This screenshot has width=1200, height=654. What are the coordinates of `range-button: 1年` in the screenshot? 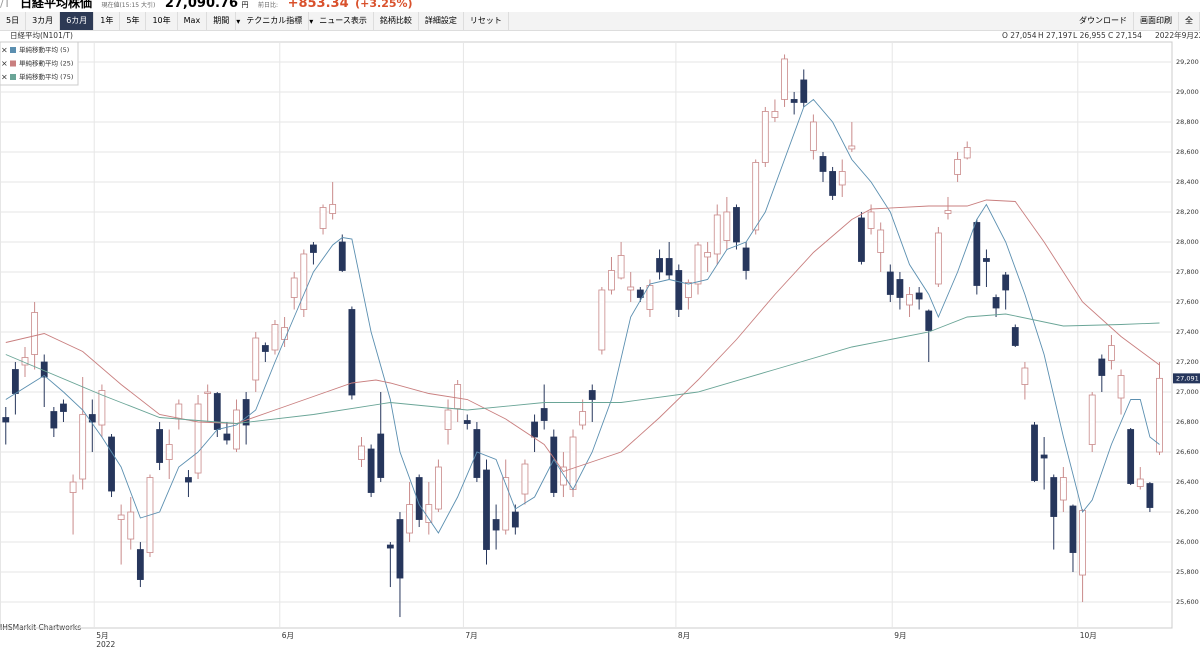 It's located at (107, 21).